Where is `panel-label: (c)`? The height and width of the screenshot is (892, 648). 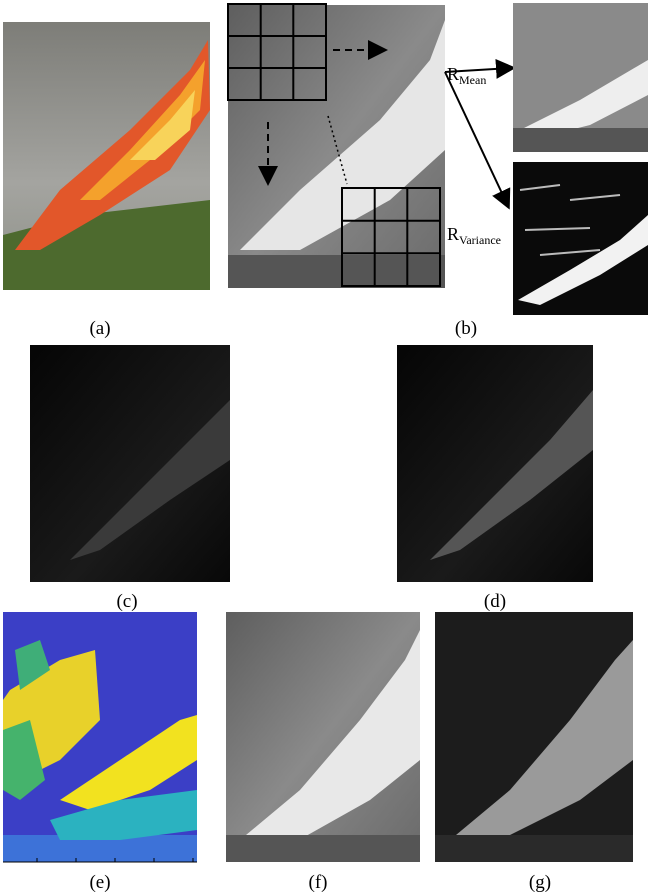 panel-label: (c) is located at coordinates (126, 601).